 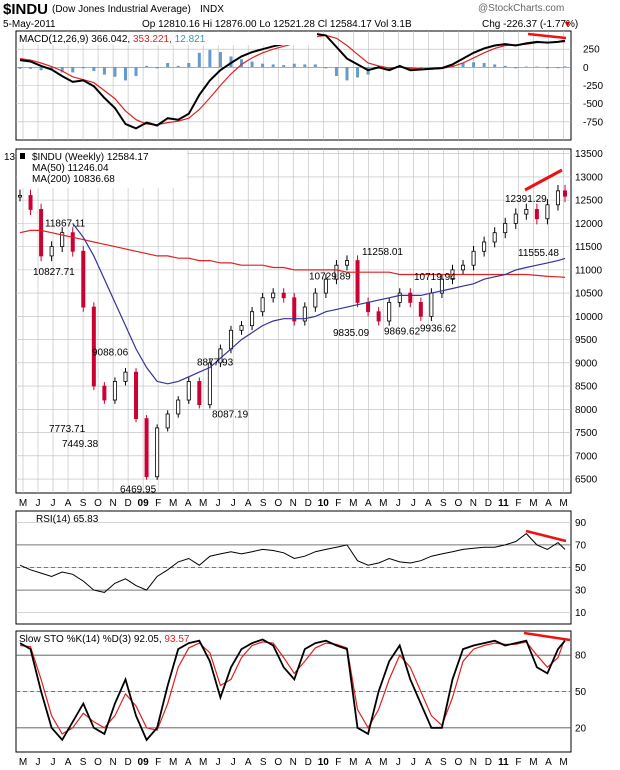 I want to click on rsi-trend-annotation, so click(x=546, y=536).